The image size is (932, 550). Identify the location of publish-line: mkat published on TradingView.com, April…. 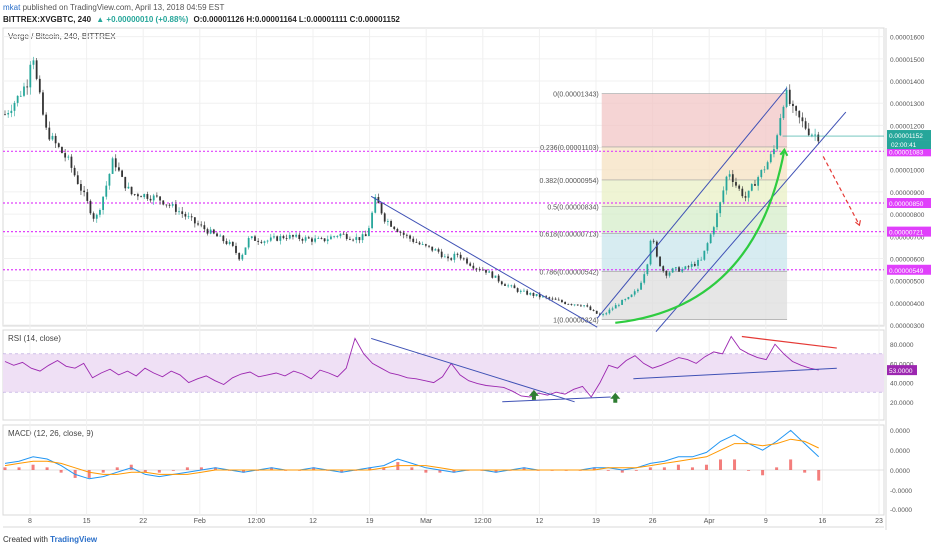
(113, 7).